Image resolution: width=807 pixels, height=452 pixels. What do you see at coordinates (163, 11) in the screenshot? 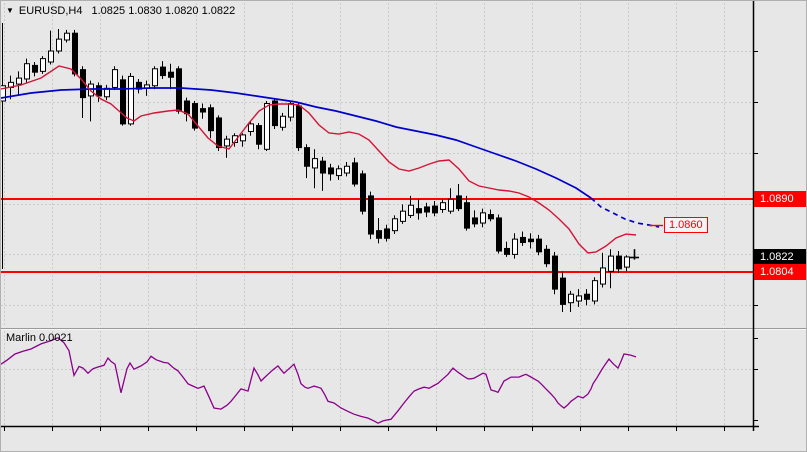
I see `ohlc-values: 1.0825 1.0830 1.0820 1.0822` at bounding box center [163, 11].